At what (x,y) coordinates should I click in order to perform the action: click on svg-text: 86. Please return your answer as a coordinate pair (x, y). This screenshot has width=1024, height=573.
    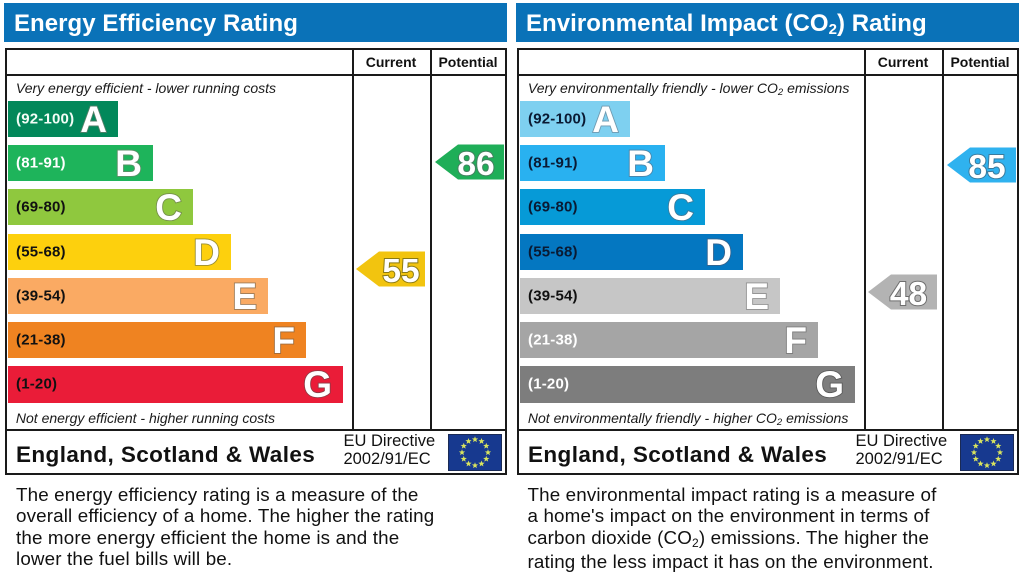
    Looking at the image, I should click on (475, 163).